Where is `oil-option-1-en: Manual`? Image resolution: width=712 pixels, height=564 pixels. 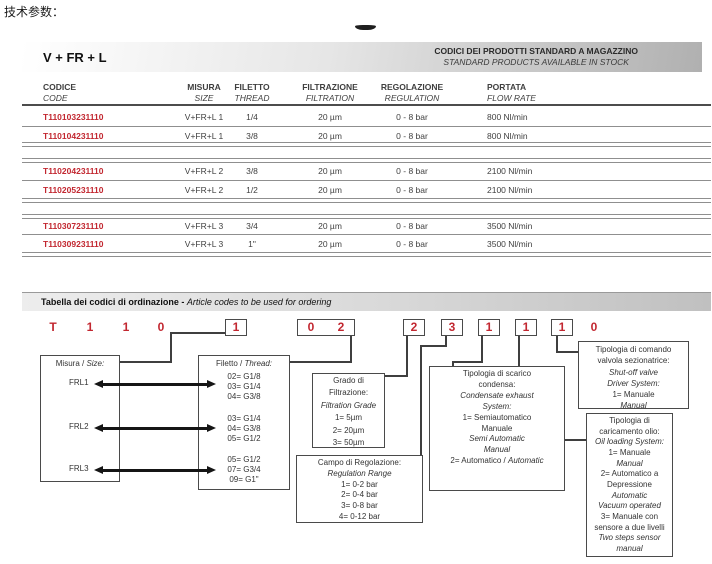 oil-option-1-en: Manual is located at coordinates (629, 463).